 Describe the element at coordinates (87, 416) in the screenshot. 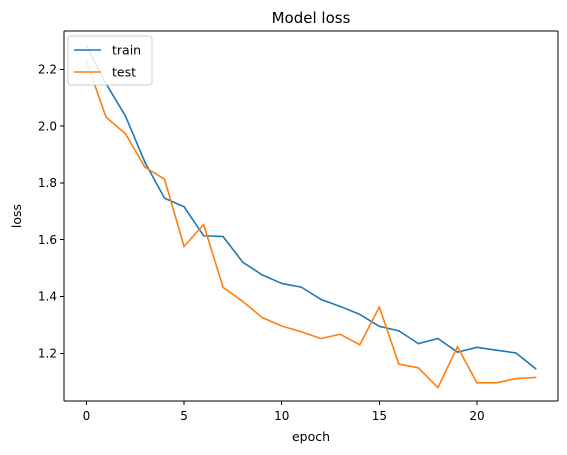

I see `x-tick-label-0: 0` at that location.